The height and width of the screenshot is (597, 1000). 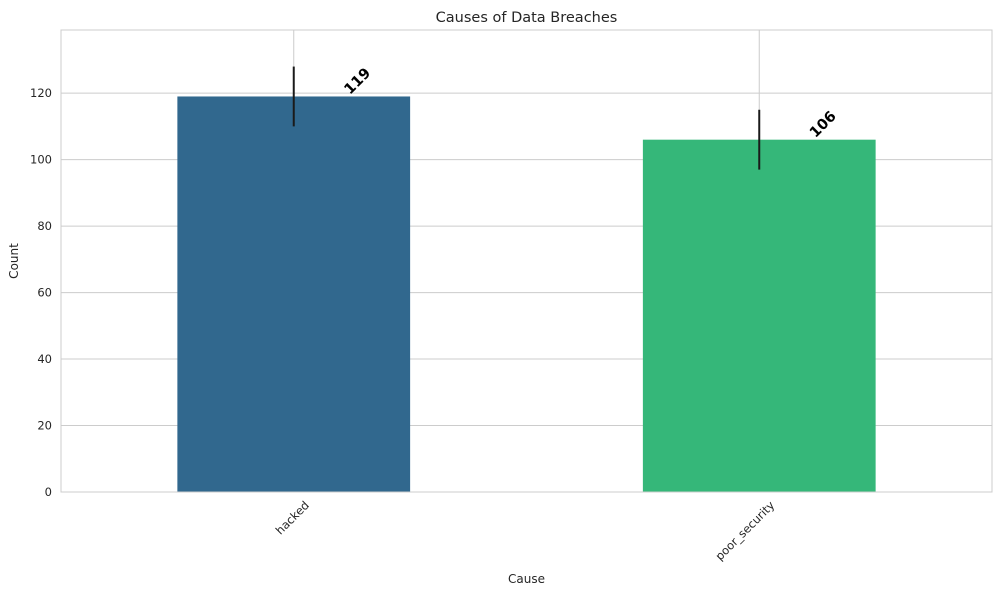 I want to click on y-tick-label: 40, so click(x=44, y=359).